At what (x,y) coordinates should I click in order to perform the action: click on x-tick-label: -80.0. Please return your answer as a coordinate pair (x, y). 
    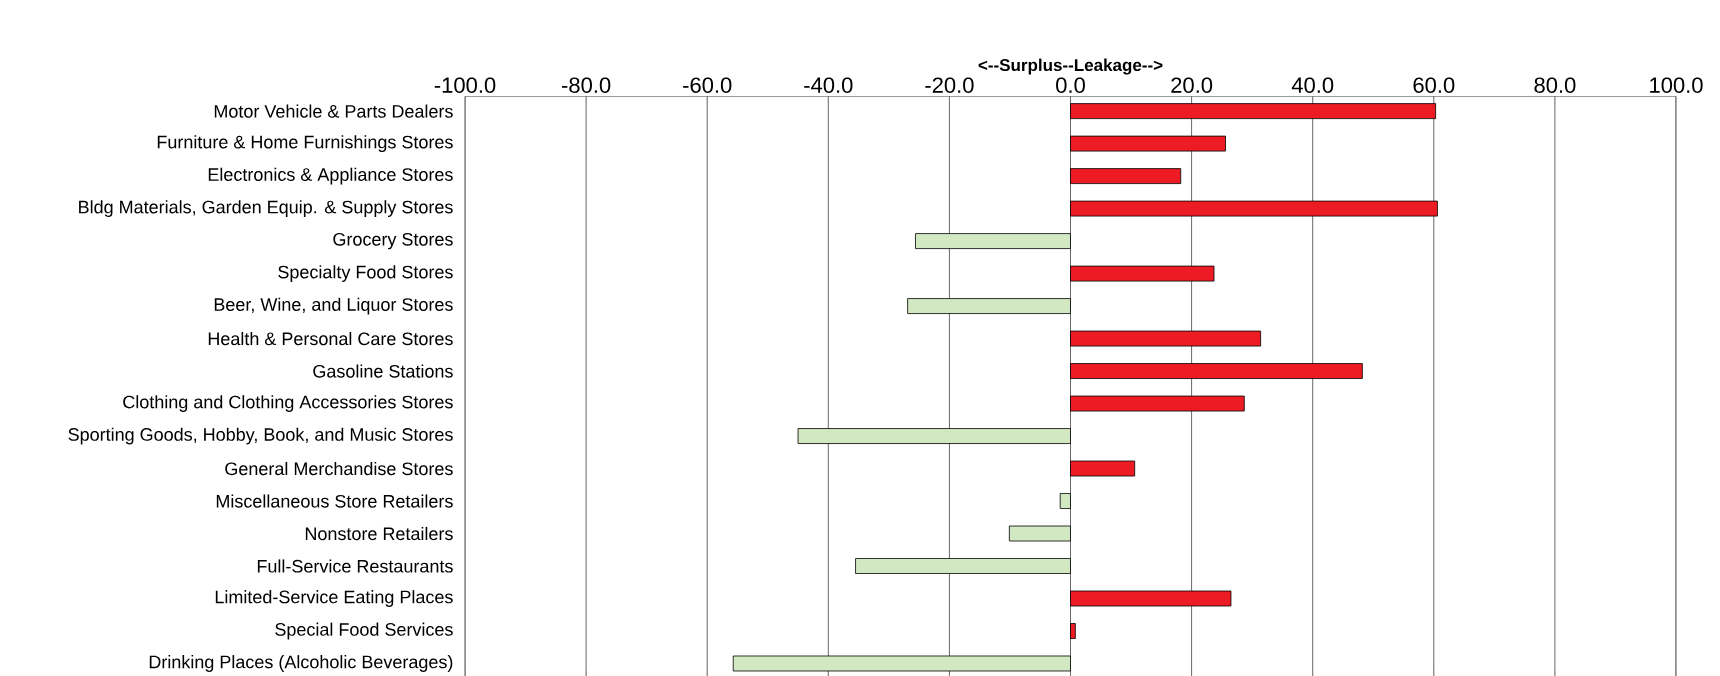
    Looking at the image, I should click on (586, 85).